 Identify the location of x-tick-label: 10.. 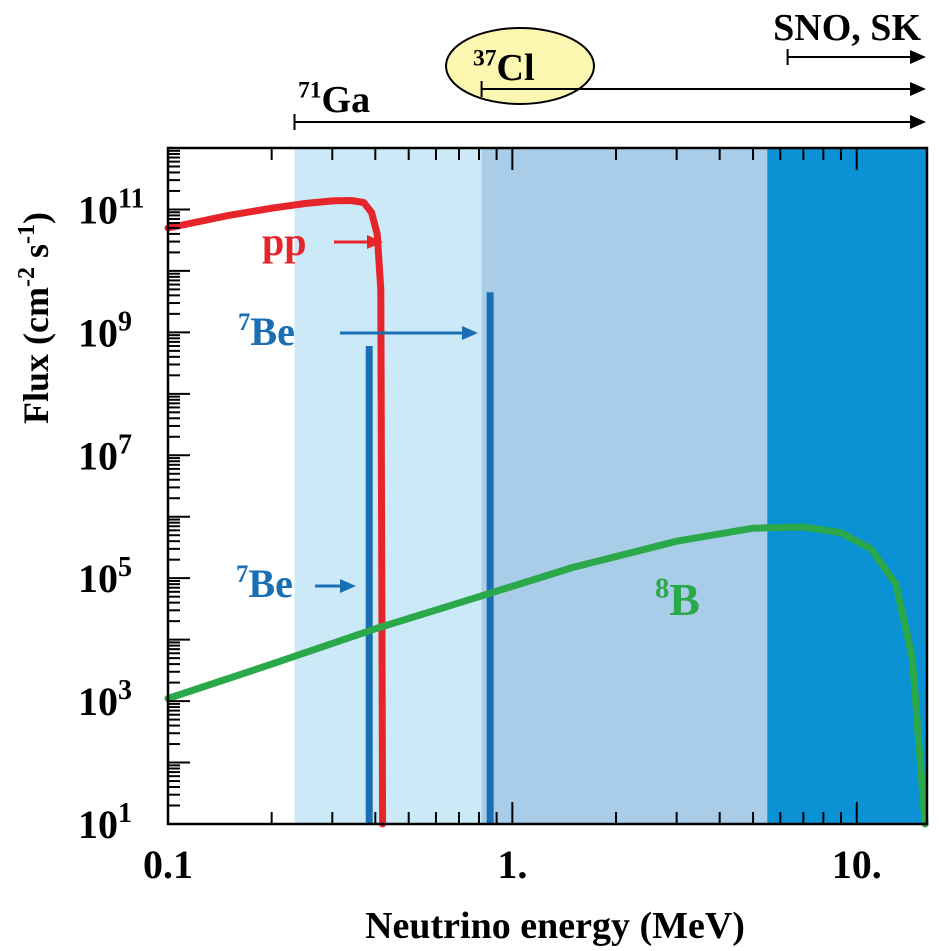
(857, 864).